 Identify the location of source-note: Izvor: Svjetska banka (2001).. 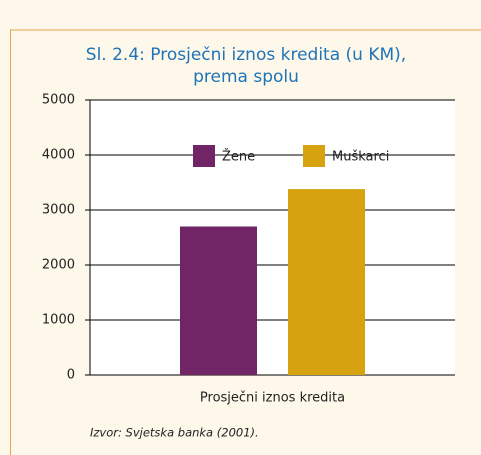
(174, 433).